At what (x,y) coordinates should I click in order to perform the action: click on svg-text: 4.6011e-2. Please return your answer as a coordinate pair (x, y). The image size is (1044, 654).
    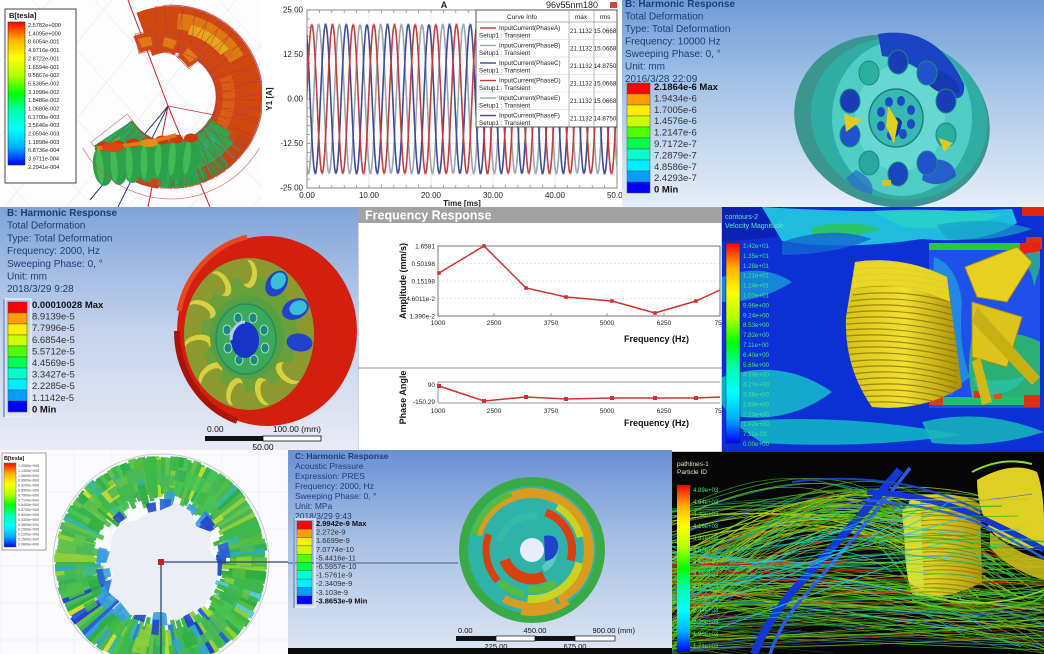
    Looking at the image, I should click on (420, 299).